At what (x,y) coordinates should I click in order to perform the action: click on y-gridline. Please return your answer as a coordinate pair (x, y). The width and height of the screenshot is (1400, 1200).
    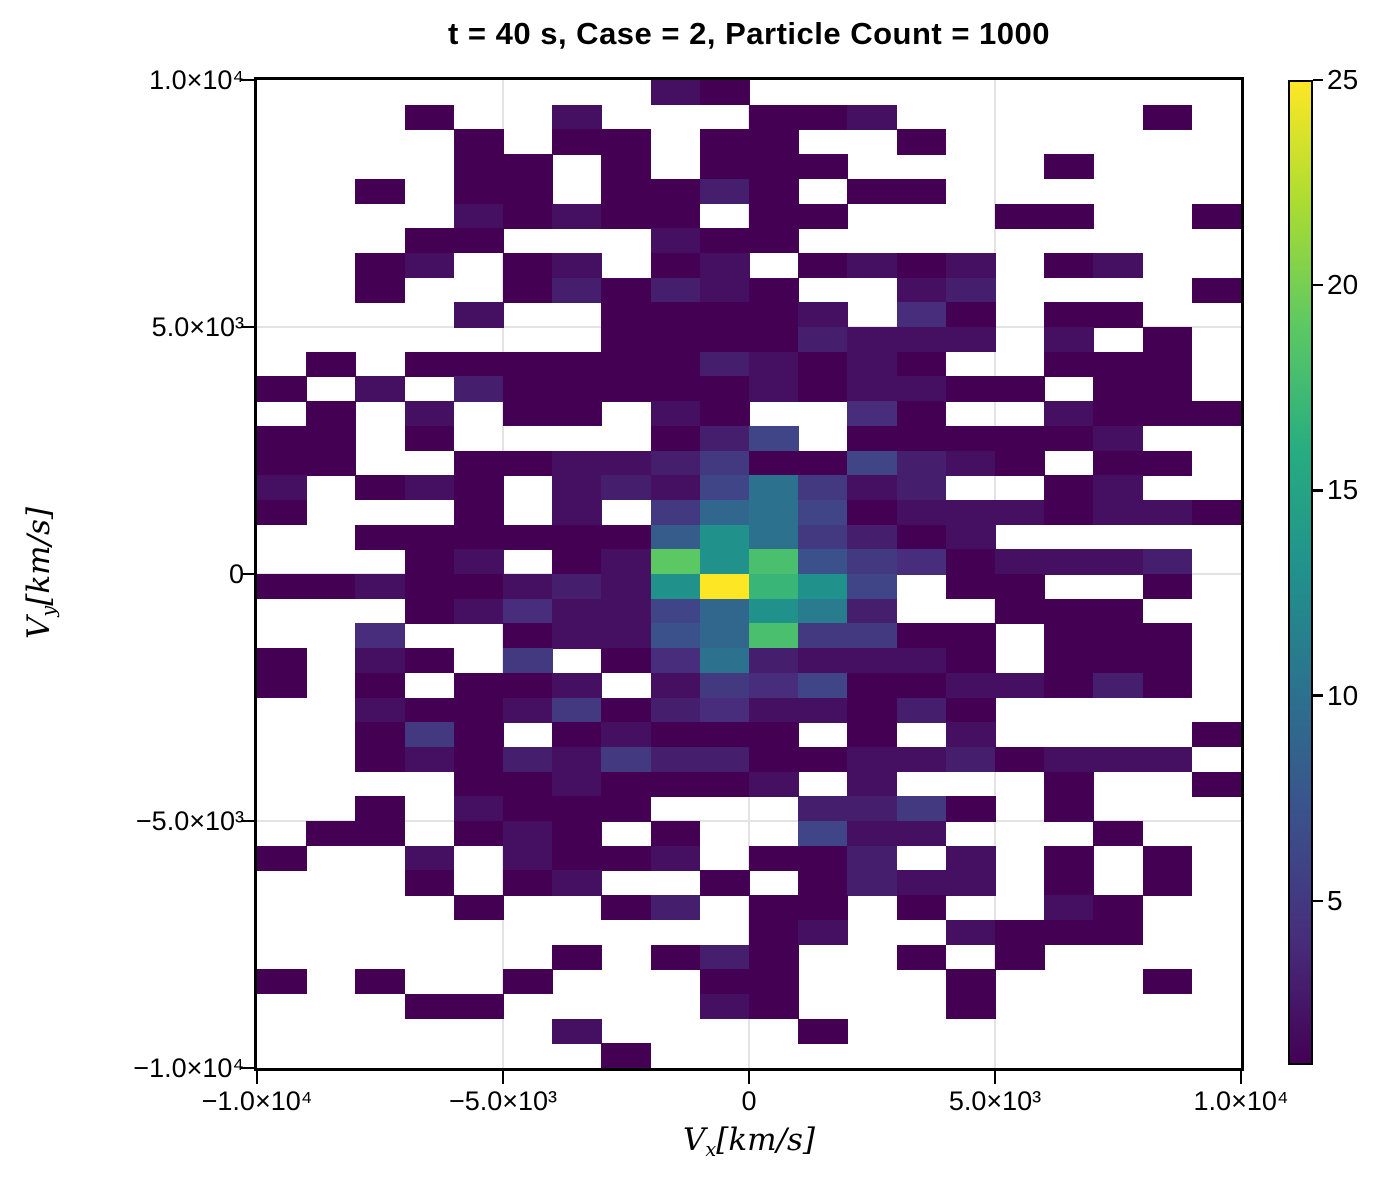
    Looking at the image, I should click on (749, 821).